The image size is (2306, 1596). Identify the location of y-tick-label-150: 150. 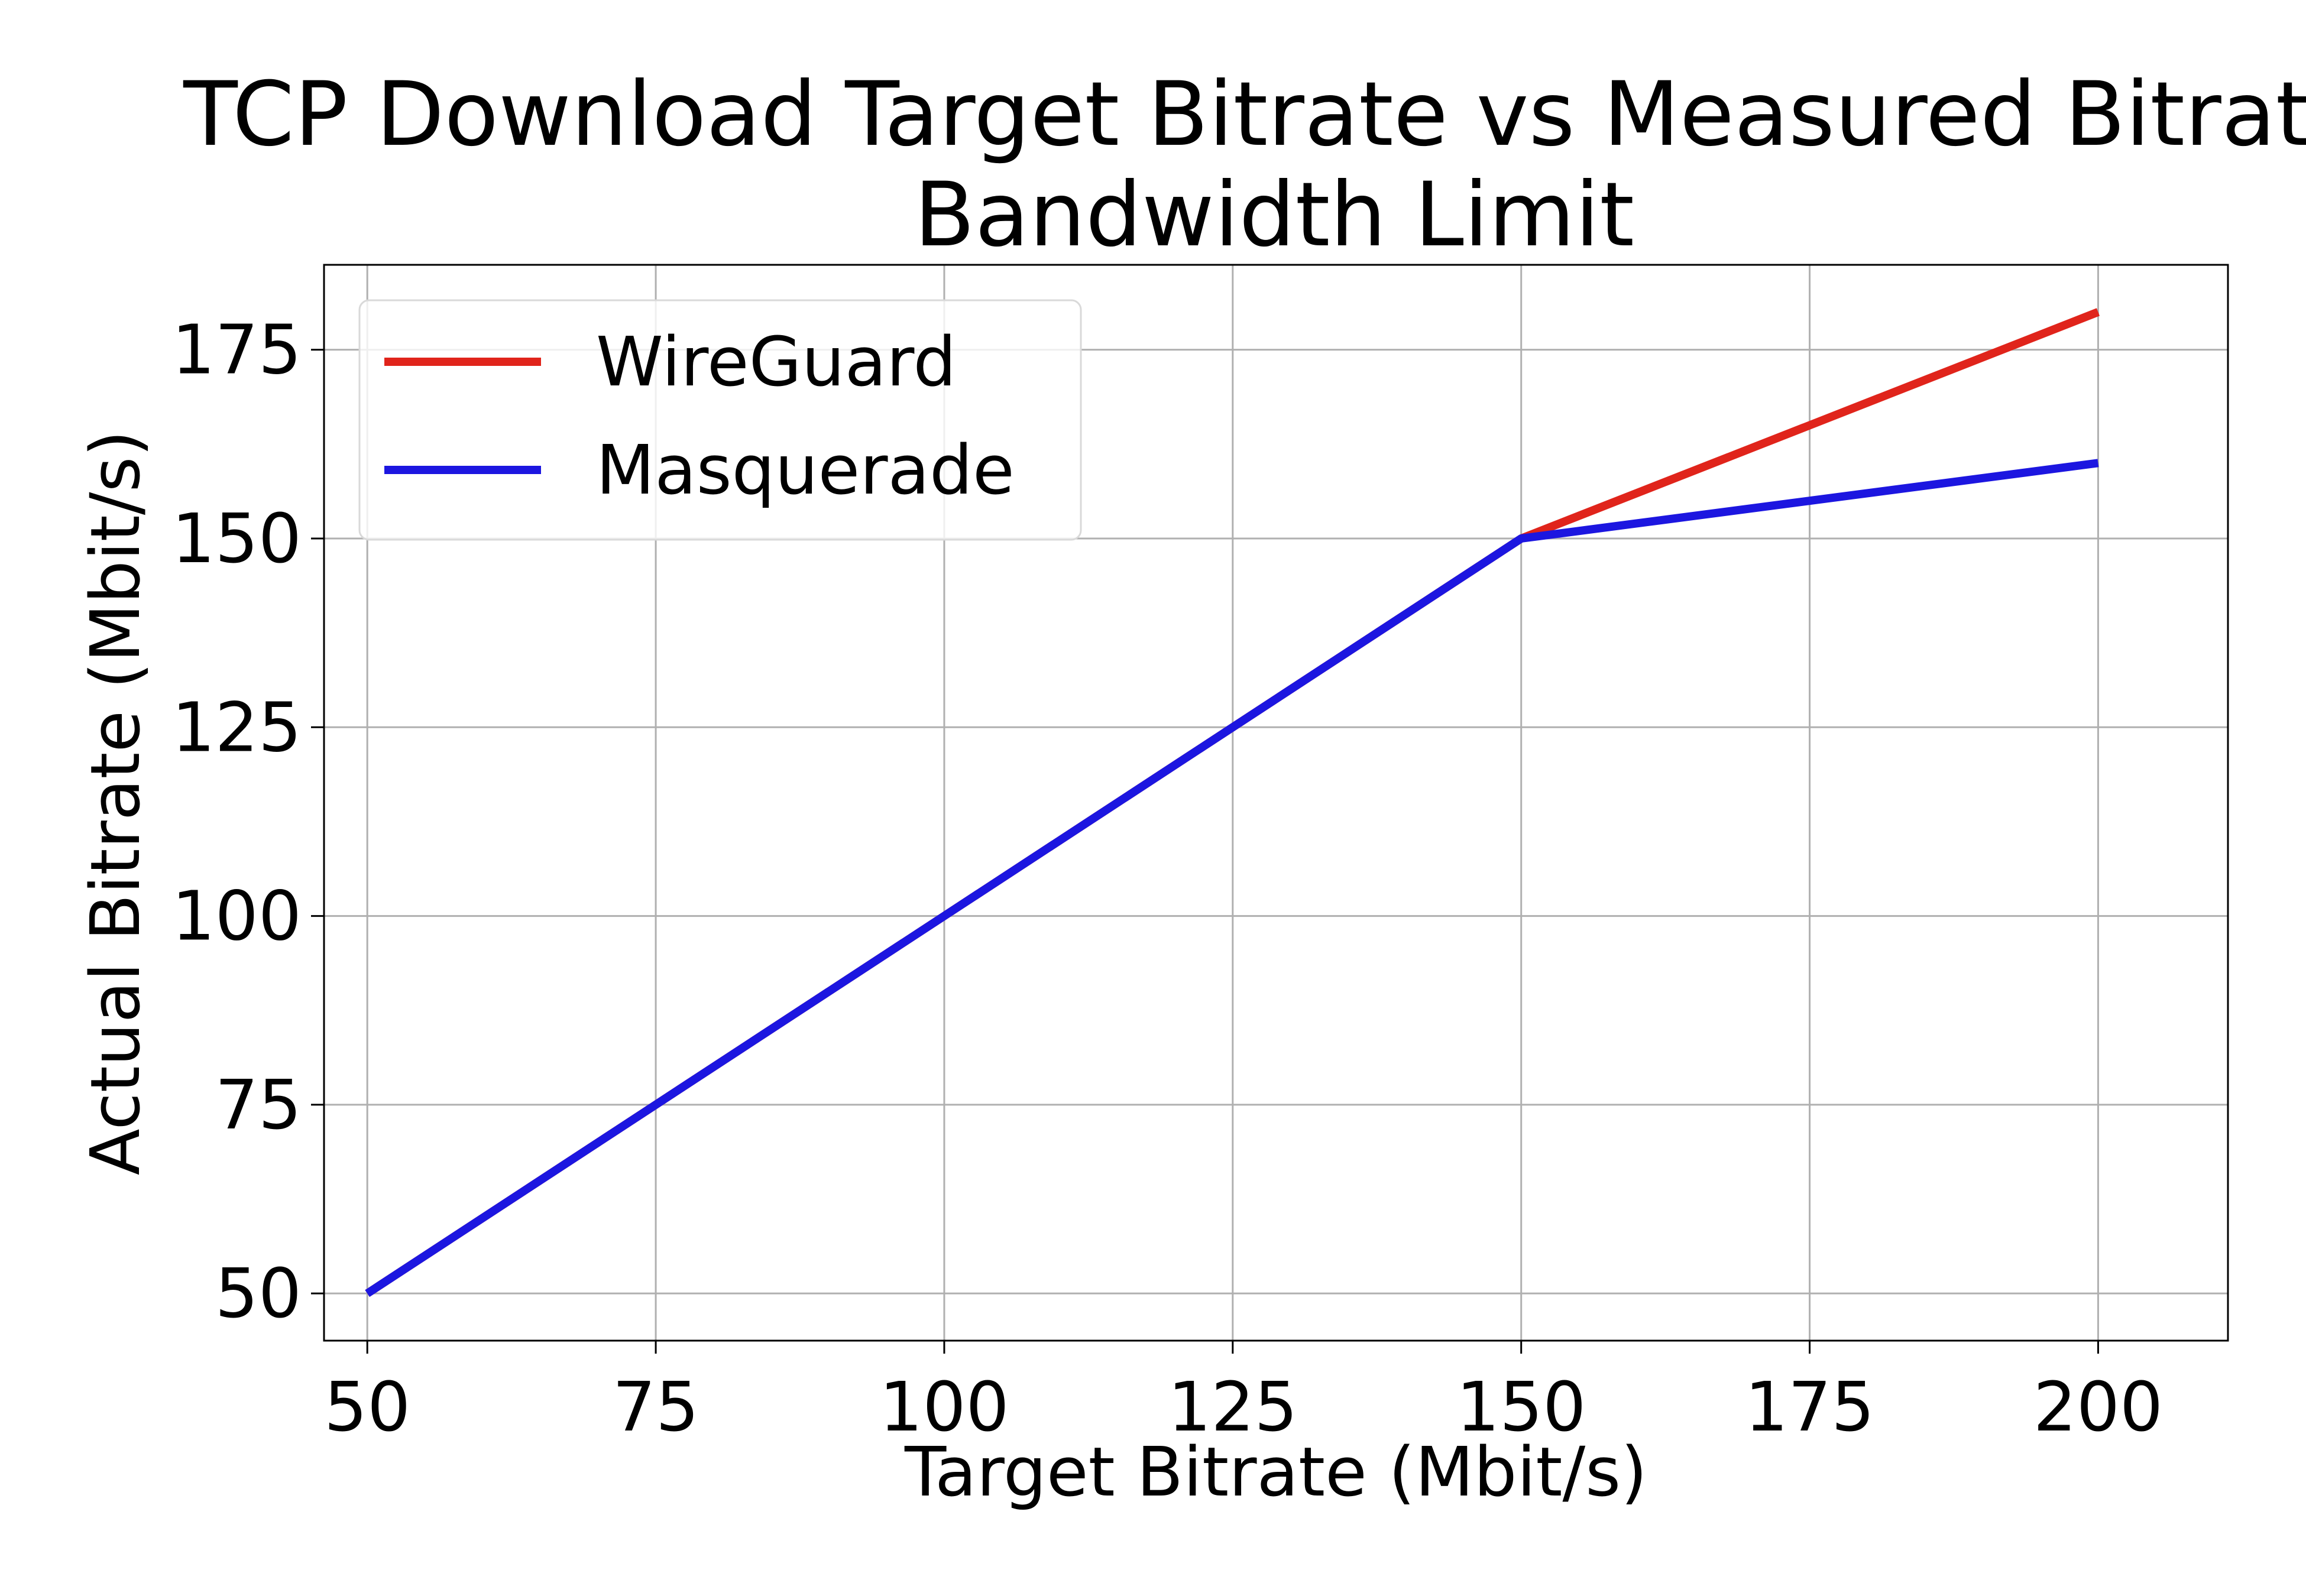
(237, 539).